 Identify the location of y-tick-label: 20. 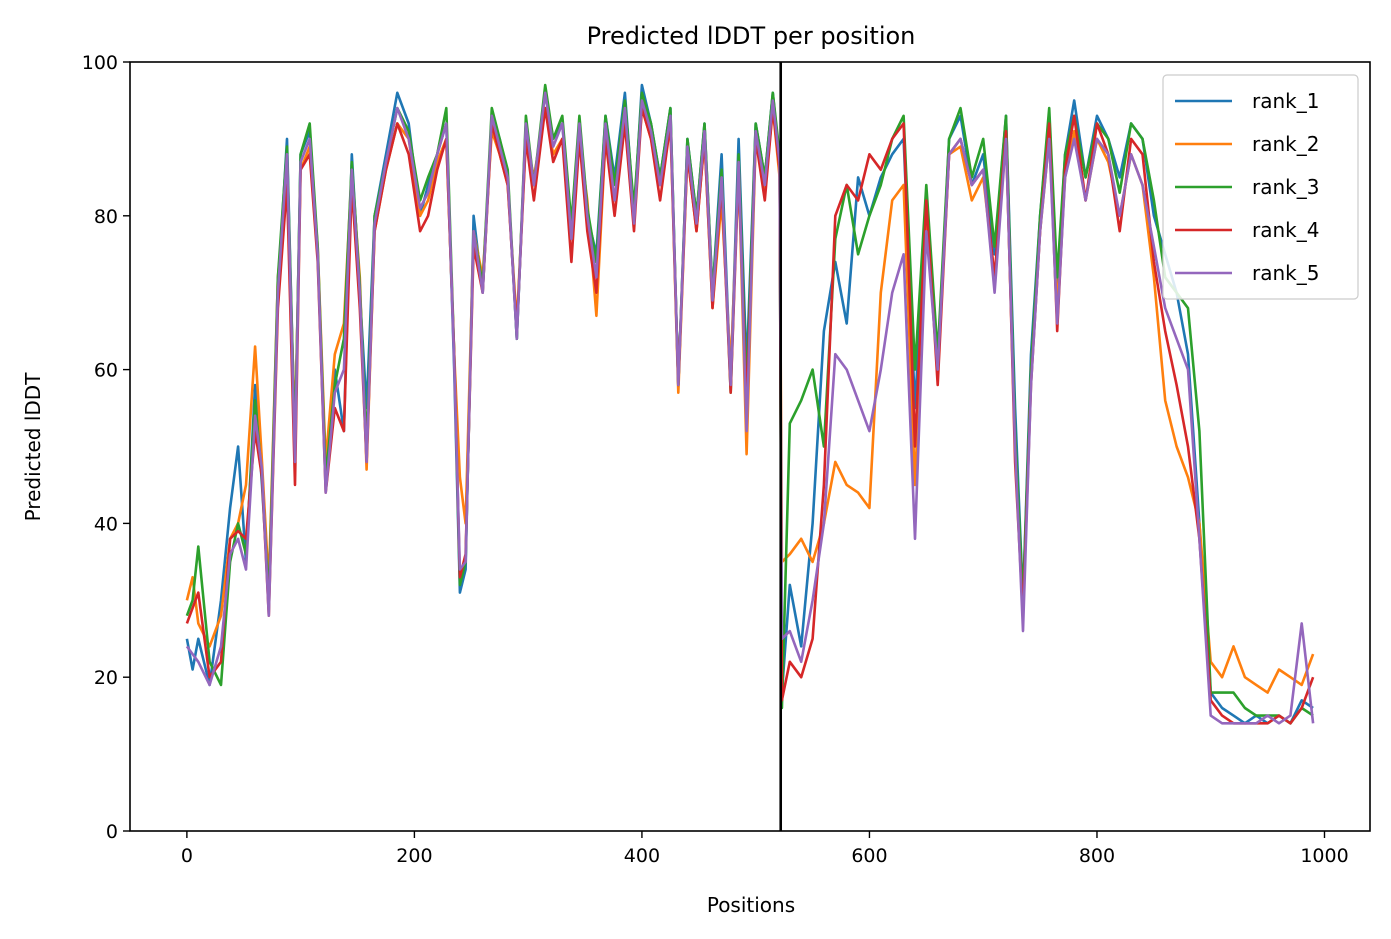
(106, 678).